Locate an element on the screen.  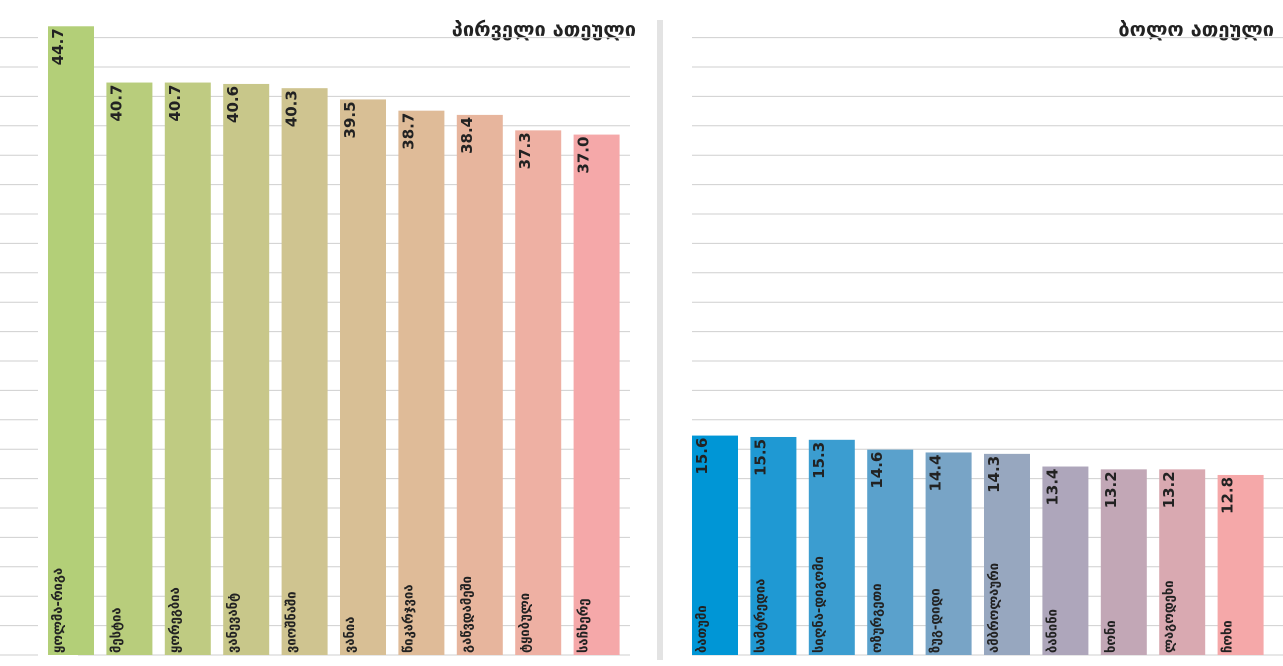
divider is located at coordinates (660, 340).